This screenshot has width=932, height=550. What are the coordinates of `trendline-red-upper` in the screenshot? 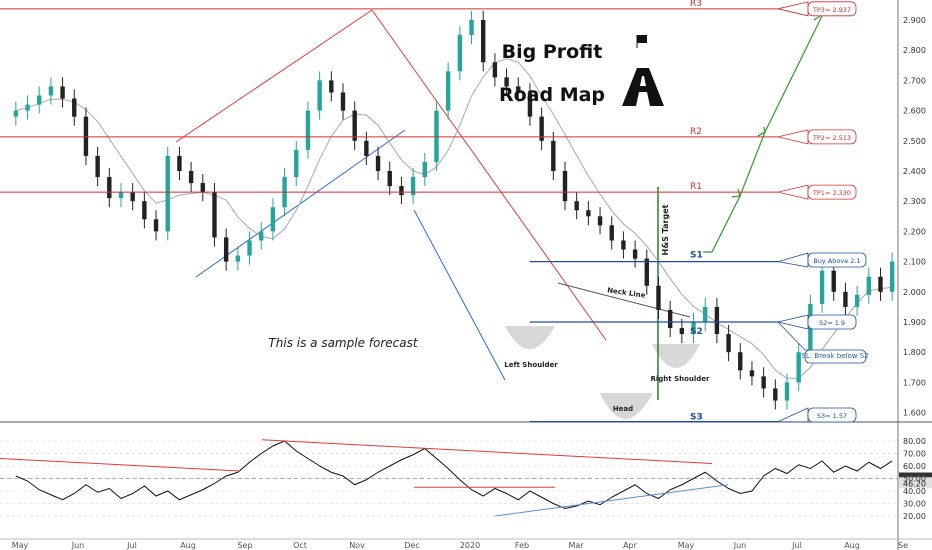 It's located at (274, 76).